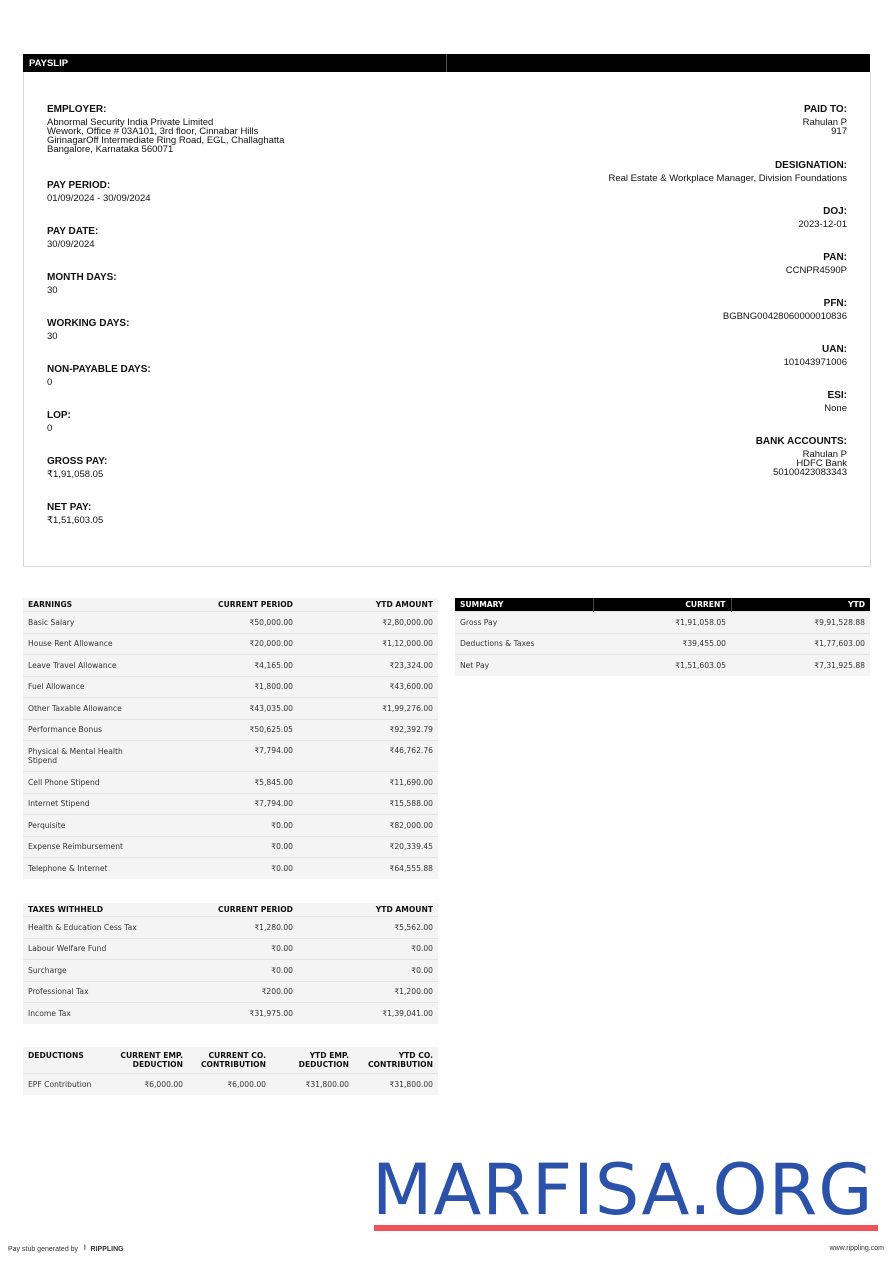  What do you see at coordinates (113, 1013) in the screenshot?
I see `item-label: Income Tax` at bounding box center [113, 1013].